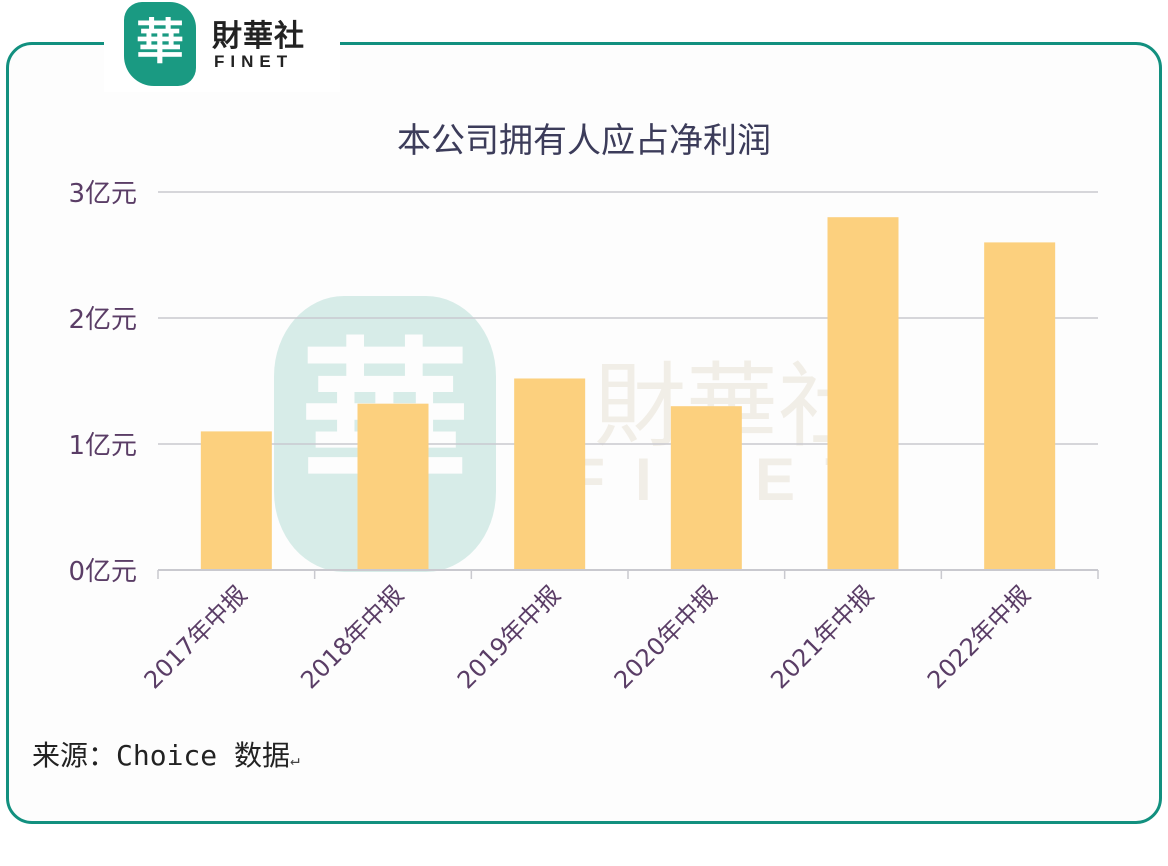  Describe the element at coordinates (509, 637) in the screenshot. I see `x-tick-label: 2019年中报` at that location.